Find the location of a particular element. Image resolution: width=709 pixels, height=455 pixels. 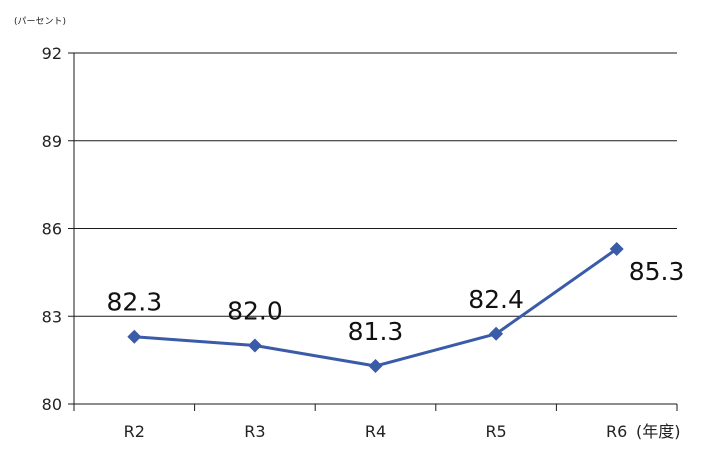

y-tick-label: 92 is located at coordinates (52, 53).